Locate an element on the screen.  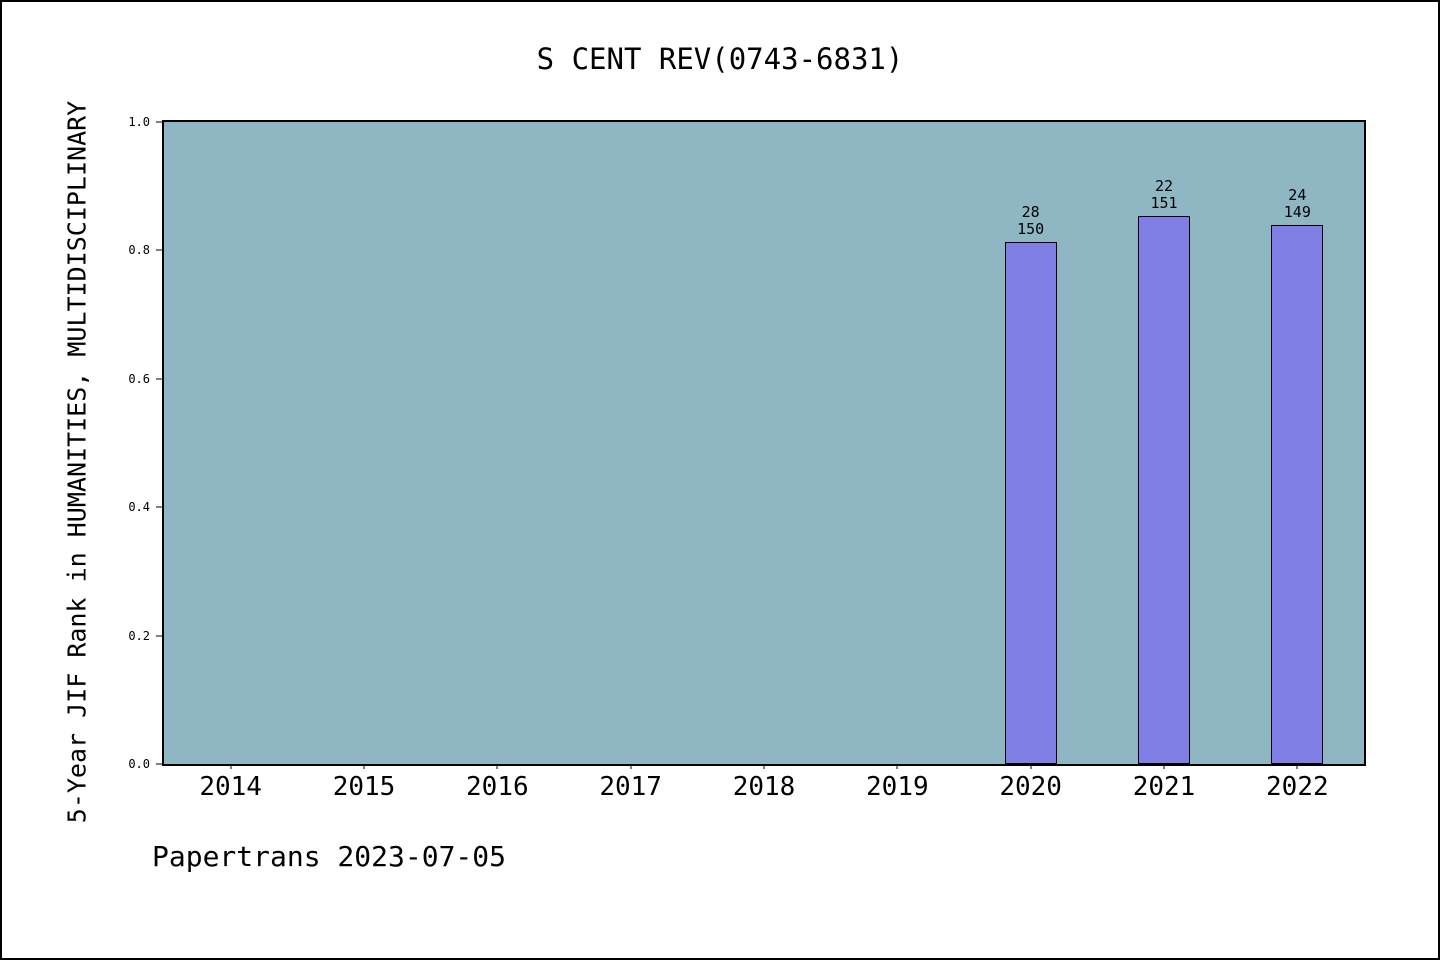
chart-title: S CENT REV(0743-6831) is located at coordinates (720, 59).